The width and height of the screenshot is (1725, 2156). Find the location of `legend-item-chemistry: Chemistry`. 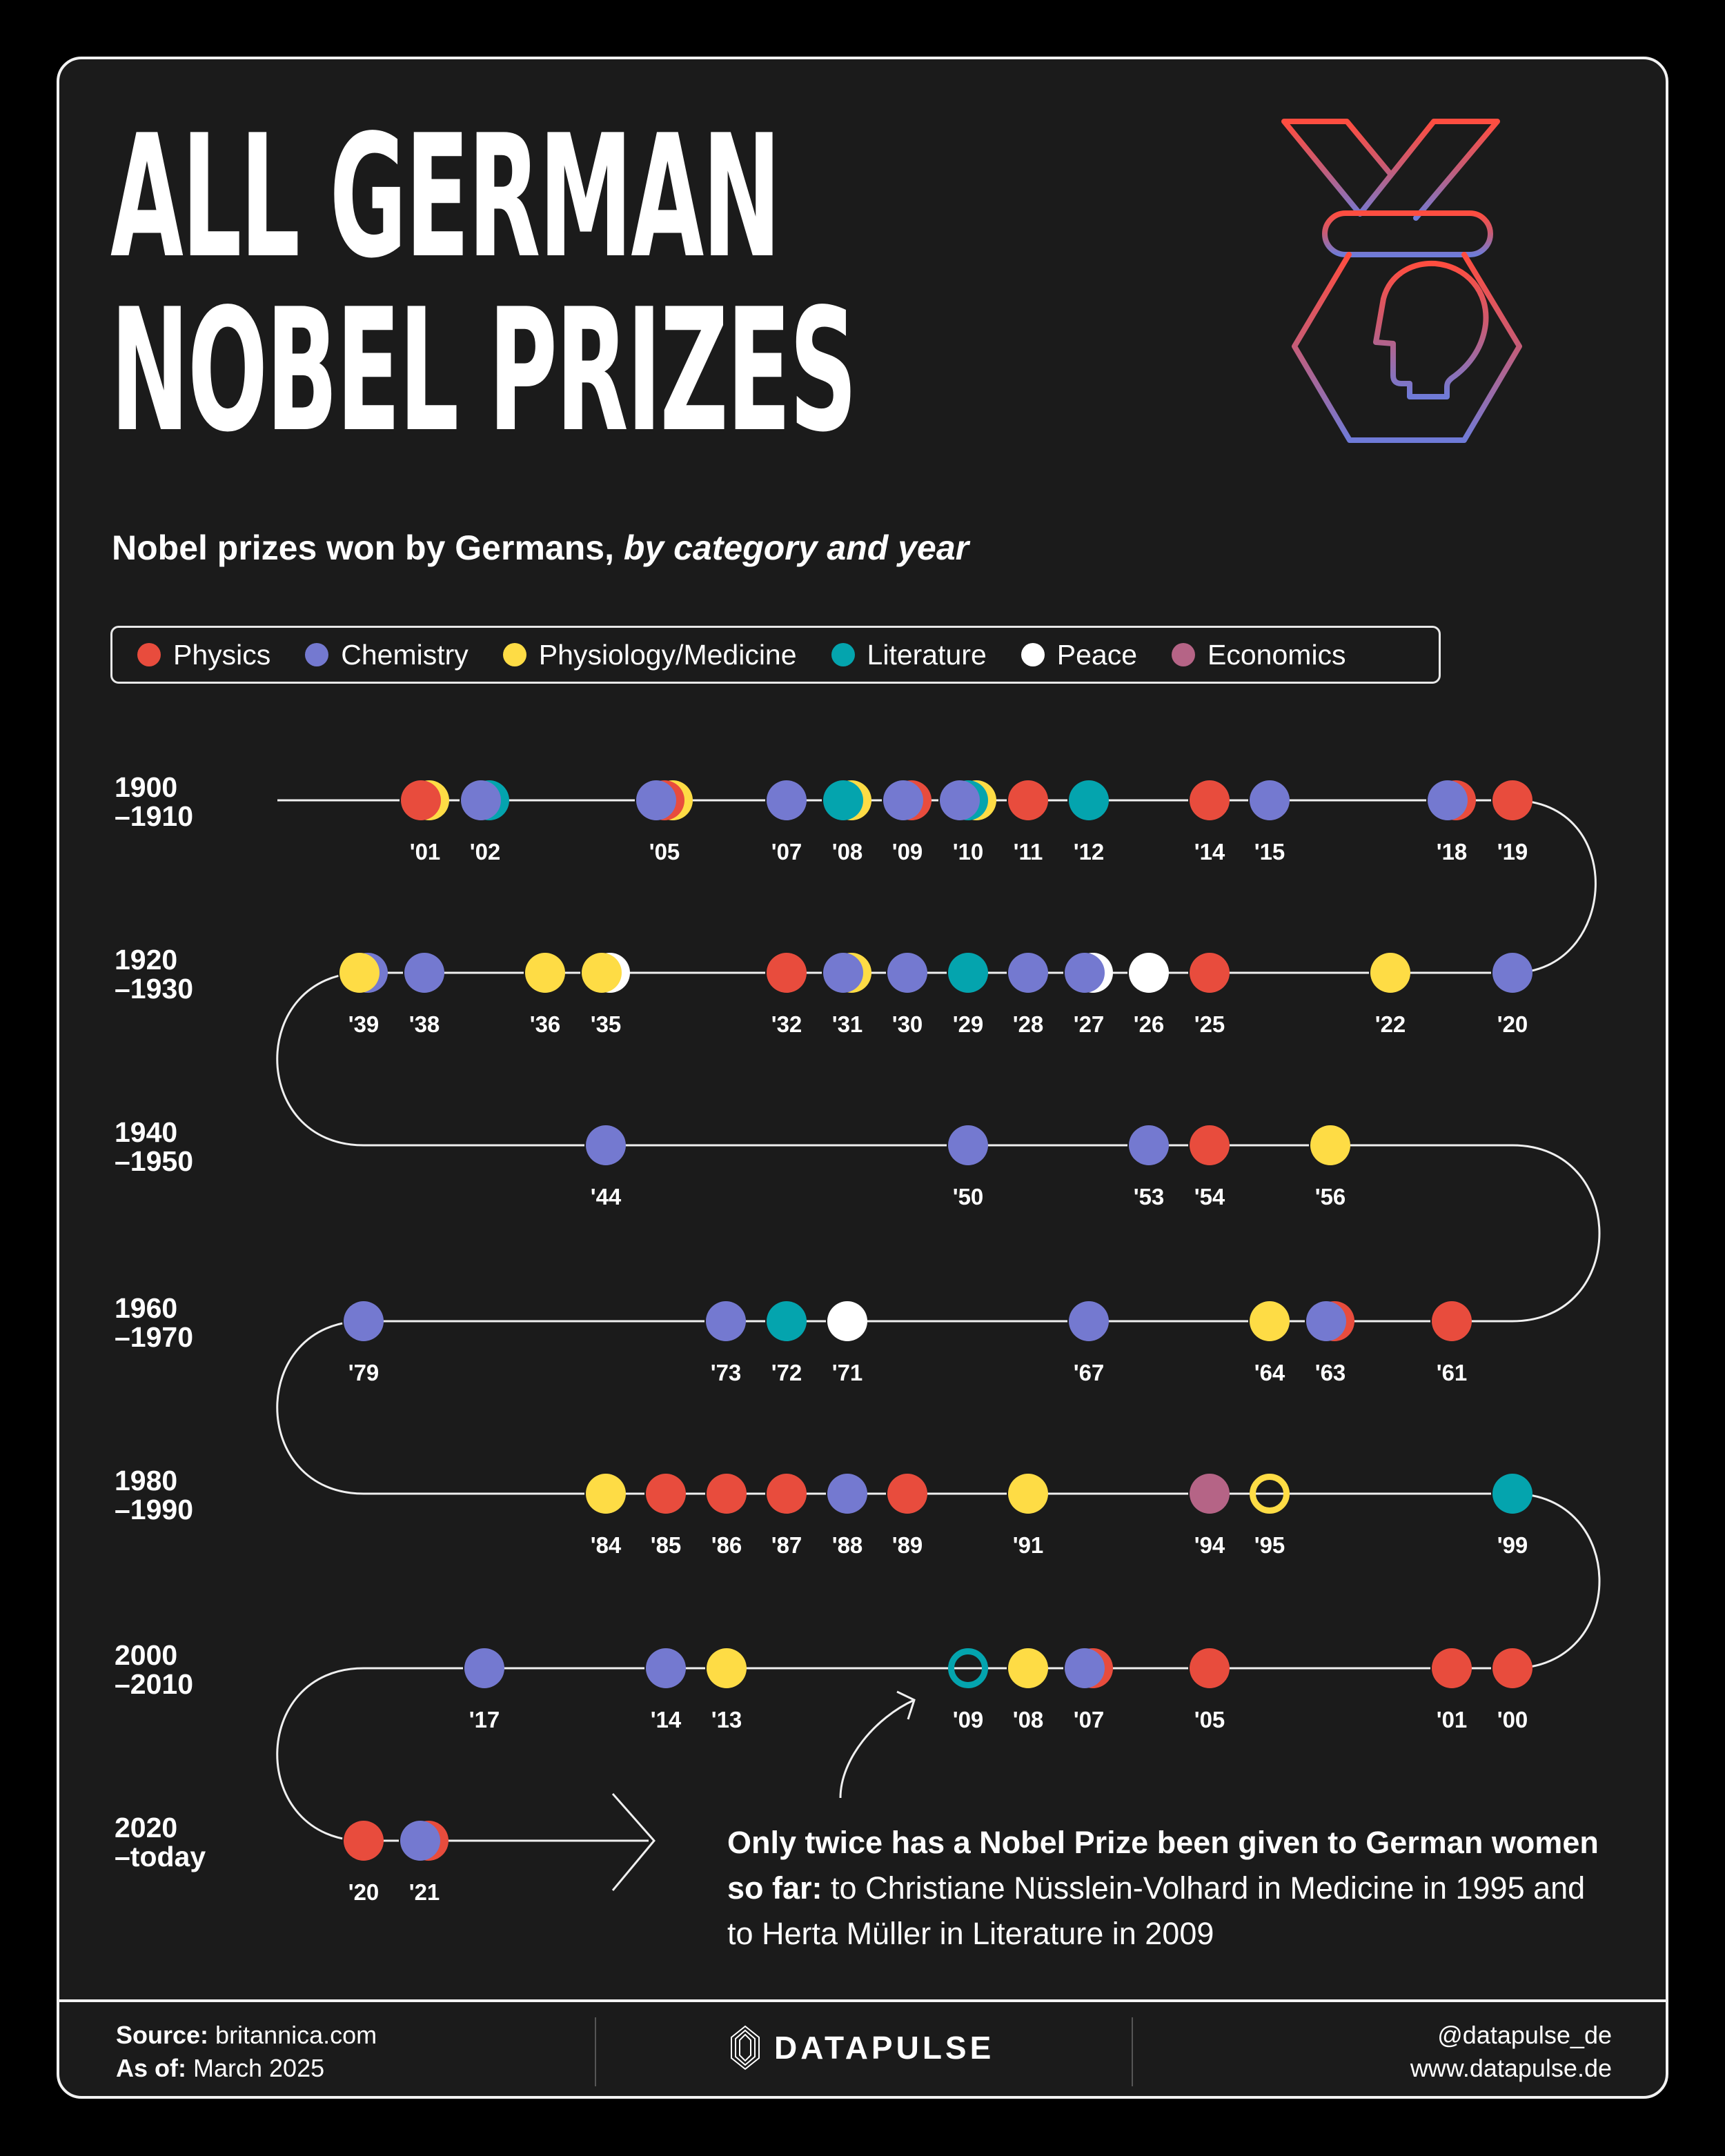

legend-item-chemistry: Chemistry is located at coordinates (387, 655).